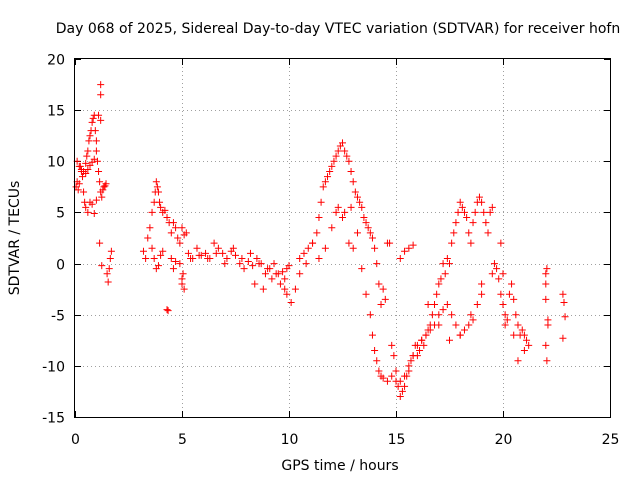  Describe the element at coordinates (60, 214) in the screenshot. I see `y-tick-label: 5` at that location.